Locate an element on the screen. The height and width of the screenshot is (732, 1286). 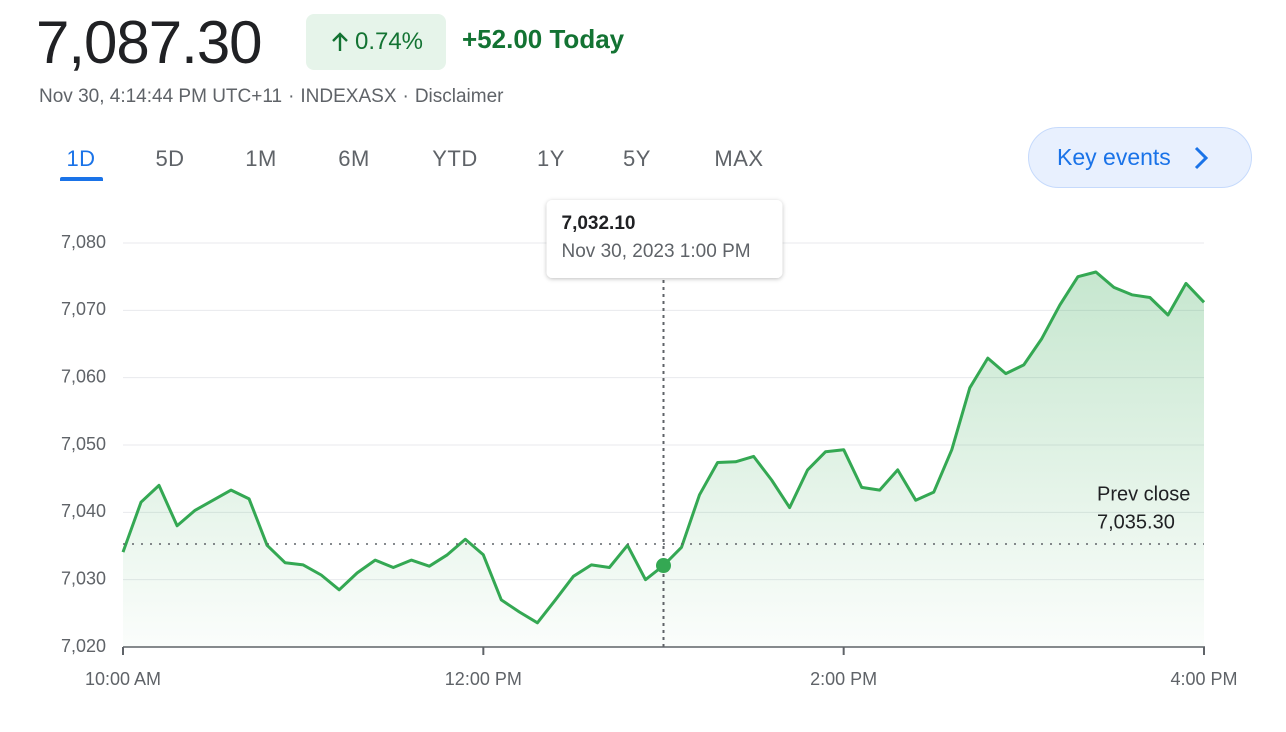
key-events-button: Key events is located at coordinates (1140, 157).